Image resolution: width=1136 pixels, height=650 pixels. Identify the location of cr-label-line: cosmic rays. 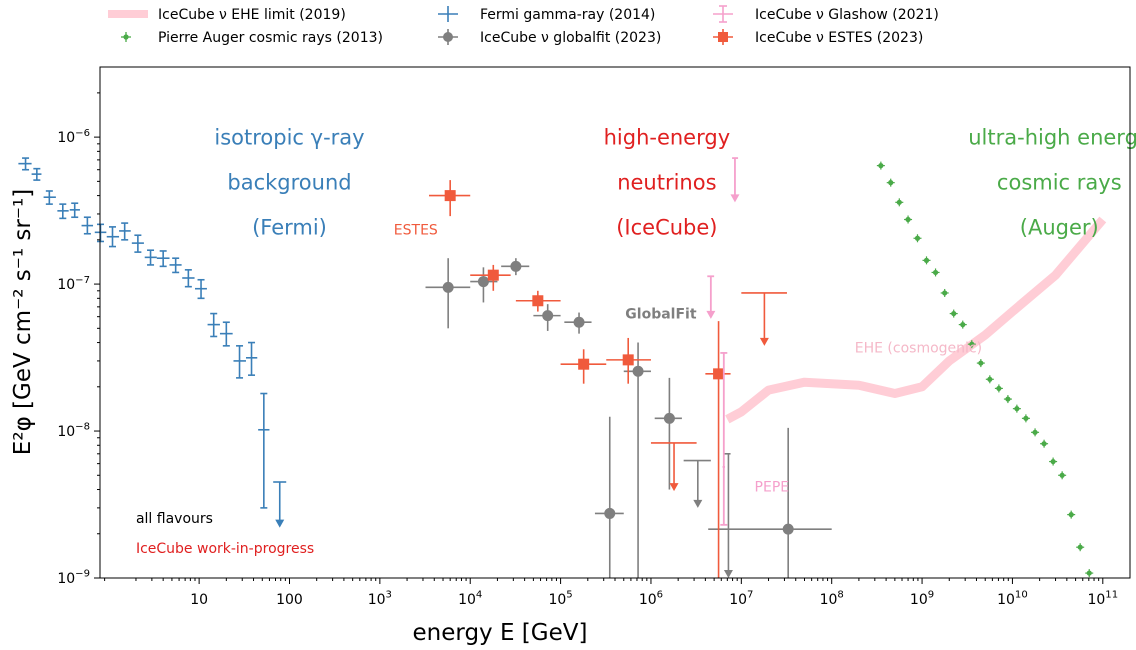
(1059, 182).